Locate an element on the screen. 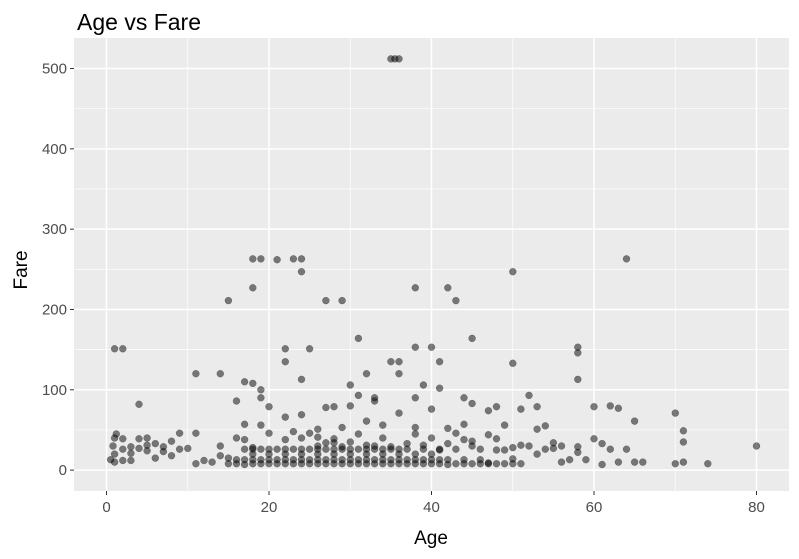 Image resolution: width=799 pixels, height=559 pixels. y-tick-label: 500 is located at coordinates (54, 69).